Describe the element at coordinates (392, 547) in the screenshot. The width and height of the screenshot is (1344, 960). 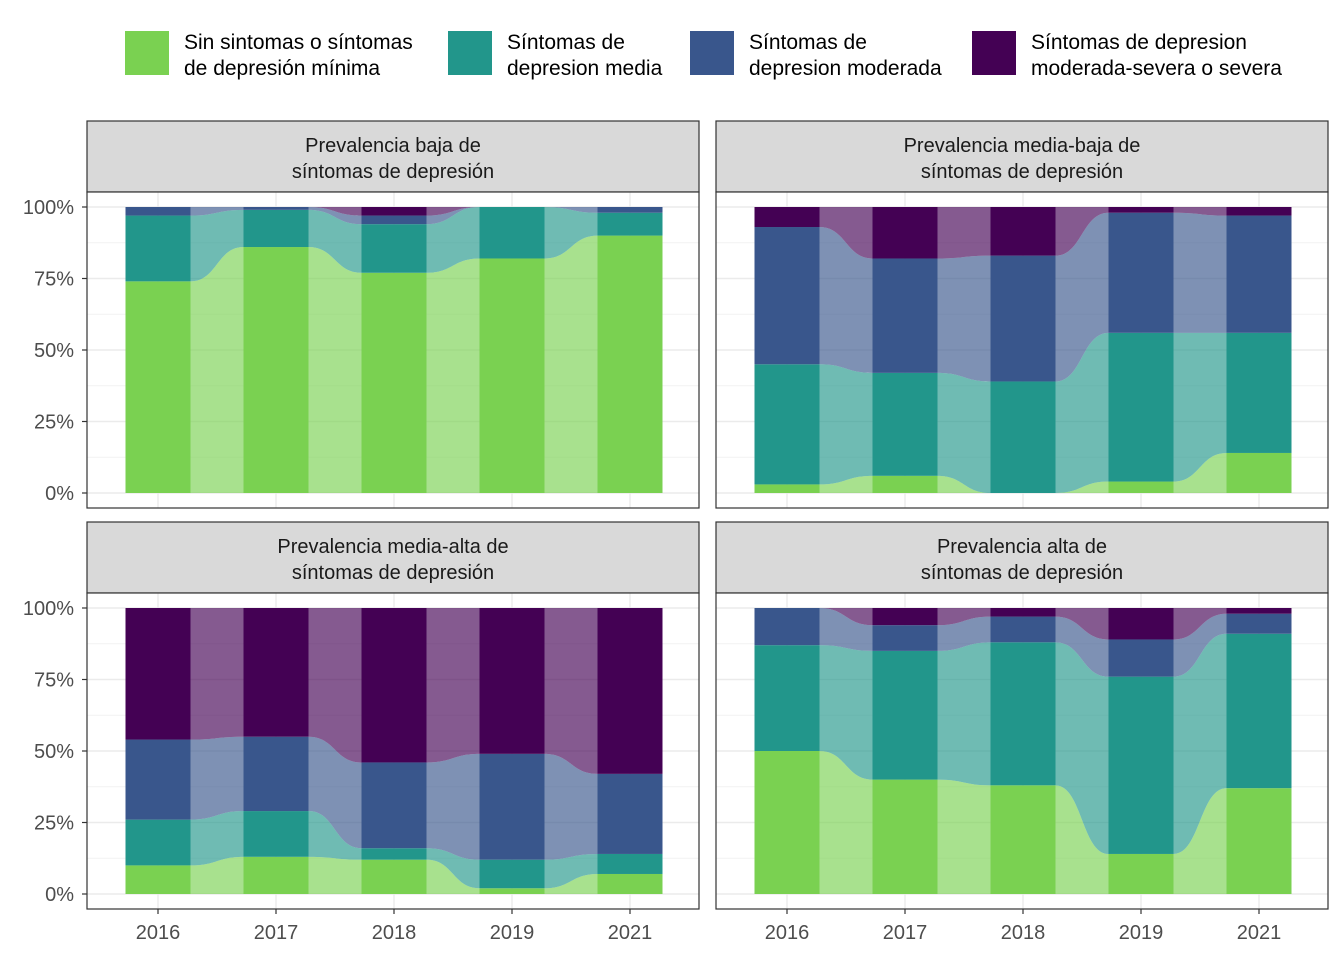
I see `facet-title: Prevalencia media-alta de` at that location.